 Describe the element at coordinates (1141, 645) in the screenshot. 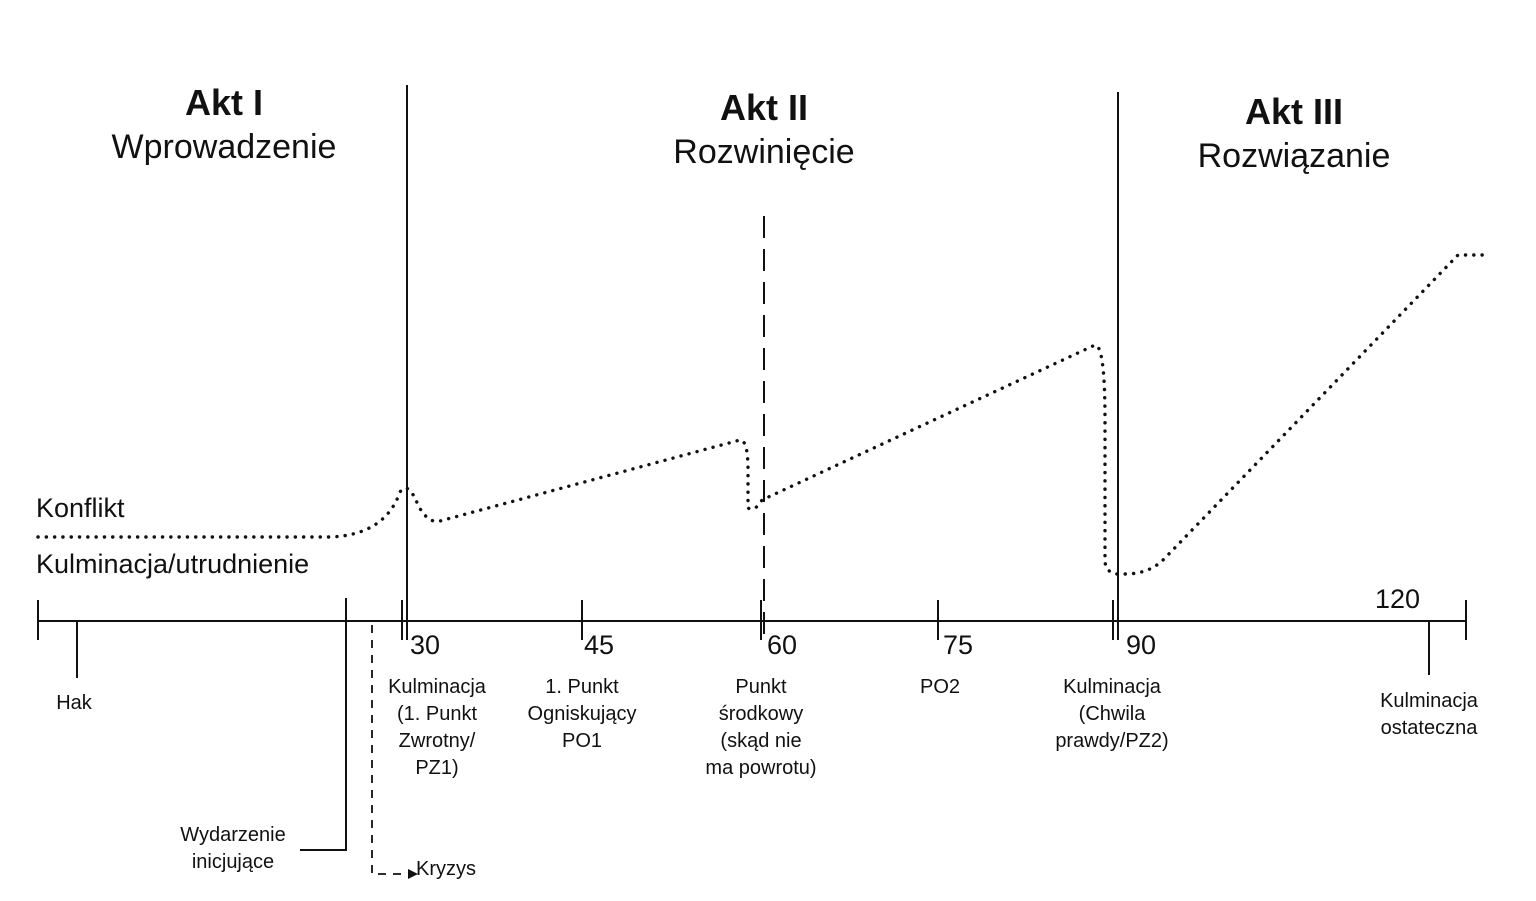

I see `minute-90: 90` at that location.